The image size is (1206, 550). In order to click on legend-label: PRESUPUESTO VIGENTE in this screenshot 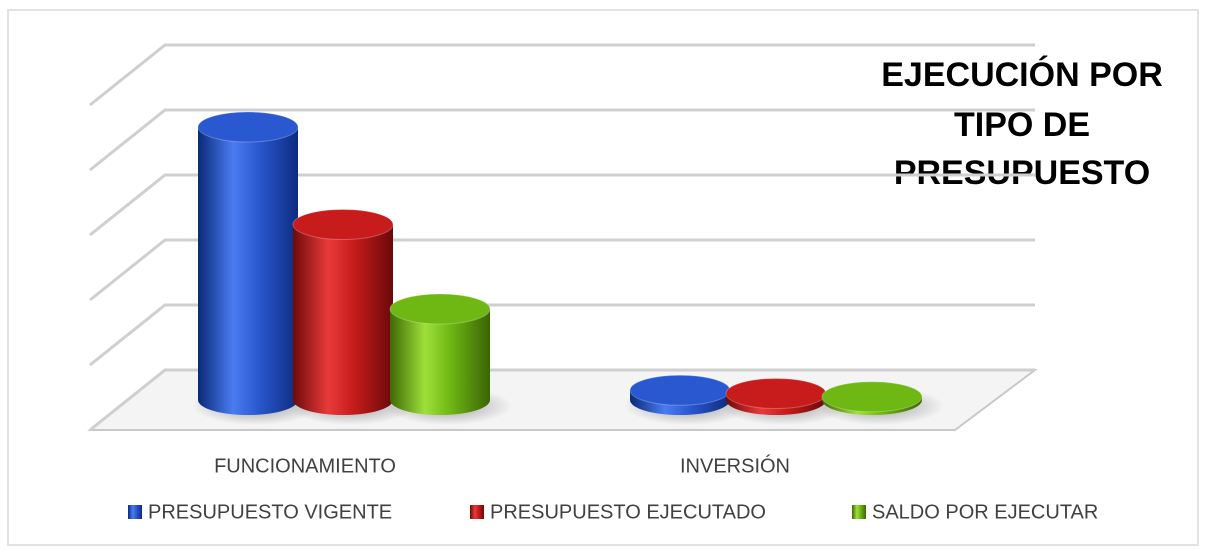, I will do `click(270, 512)`.